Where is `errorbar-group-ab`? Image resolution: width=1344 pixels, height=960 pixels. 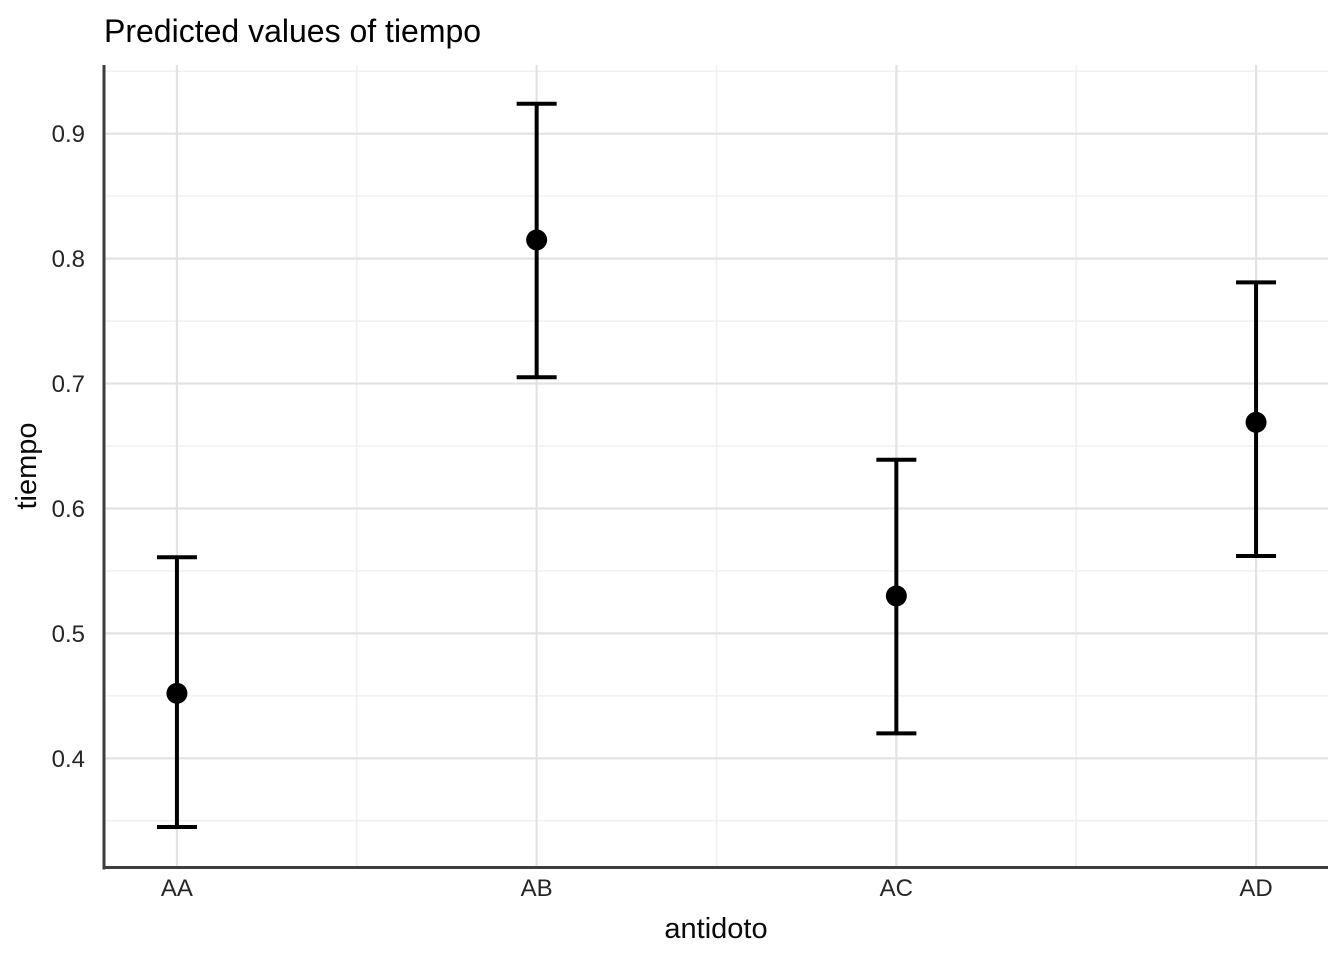
errorbar-group-ab is located at coordinates (536, 240).